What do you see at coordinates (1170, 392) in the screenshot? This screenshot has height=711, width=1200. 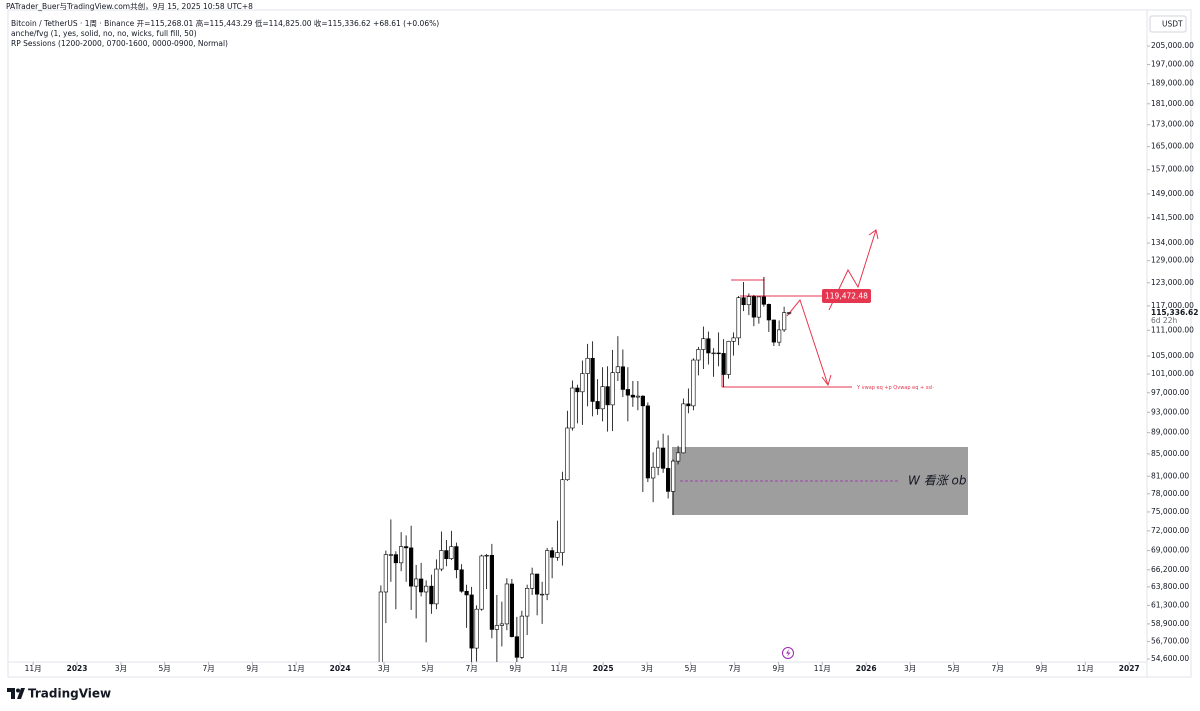 I see `y-tick-label: 97,000.00` at bounding box center [1170, 392].